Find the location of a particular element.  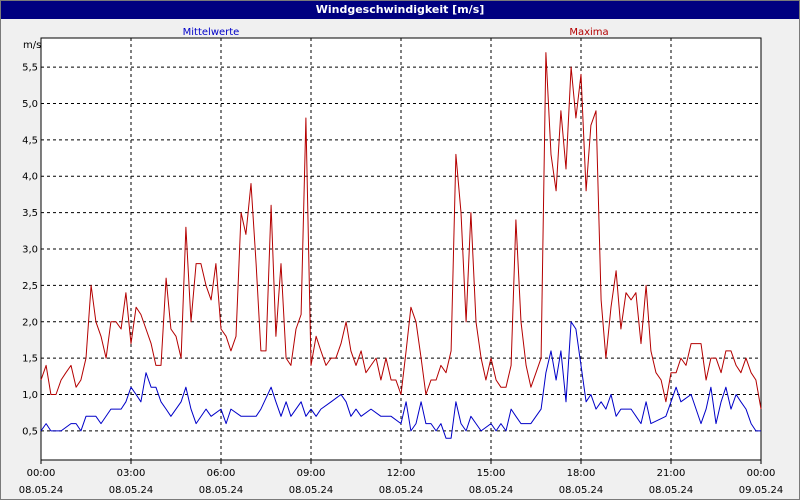

window-title: Windgeschwindigkeit [m/s] is located at coordinates (400, 10).